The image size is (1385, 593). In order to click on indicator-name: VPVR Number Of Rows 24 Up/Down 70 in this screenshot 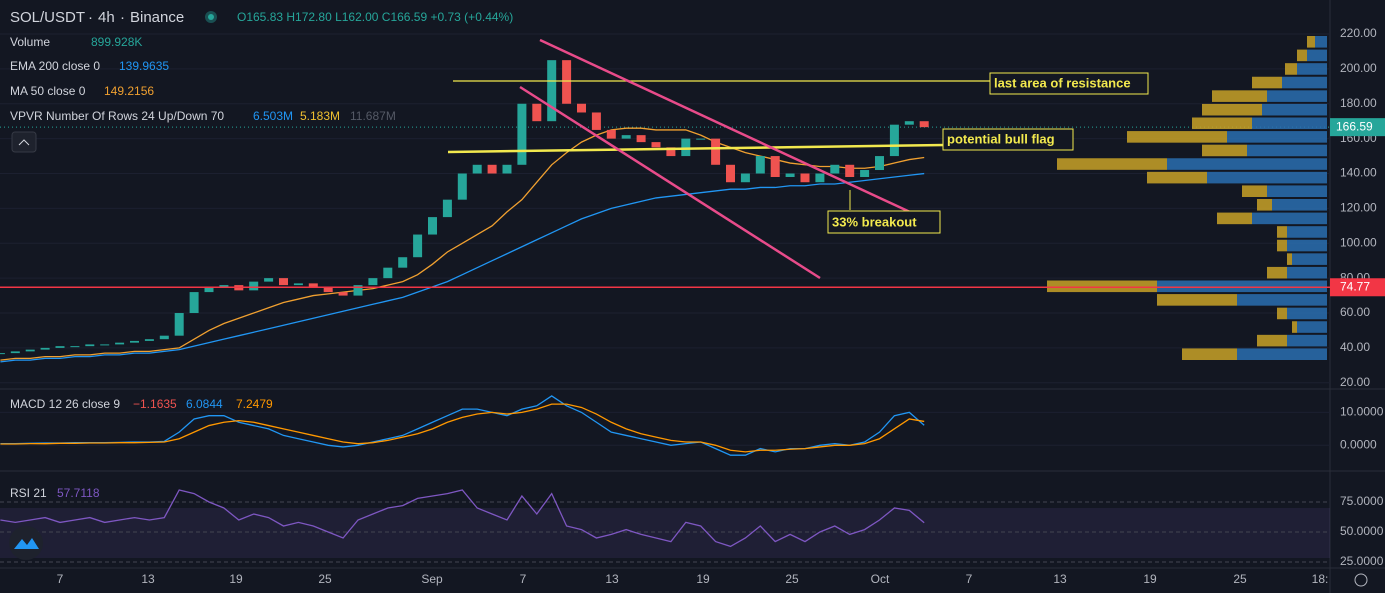, I will do `click(117, 116)`.